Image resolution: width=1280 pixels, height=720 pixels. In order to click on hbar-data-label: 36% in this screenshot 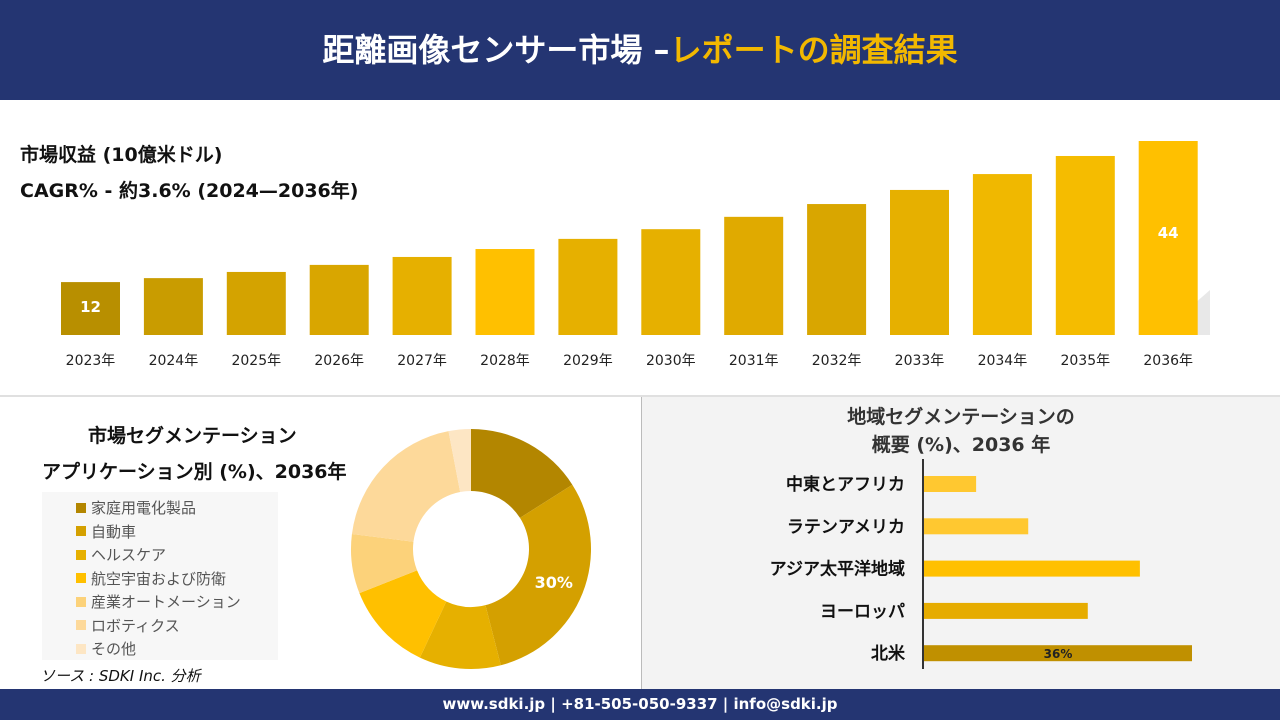, I will do `click(1058, 654)`.